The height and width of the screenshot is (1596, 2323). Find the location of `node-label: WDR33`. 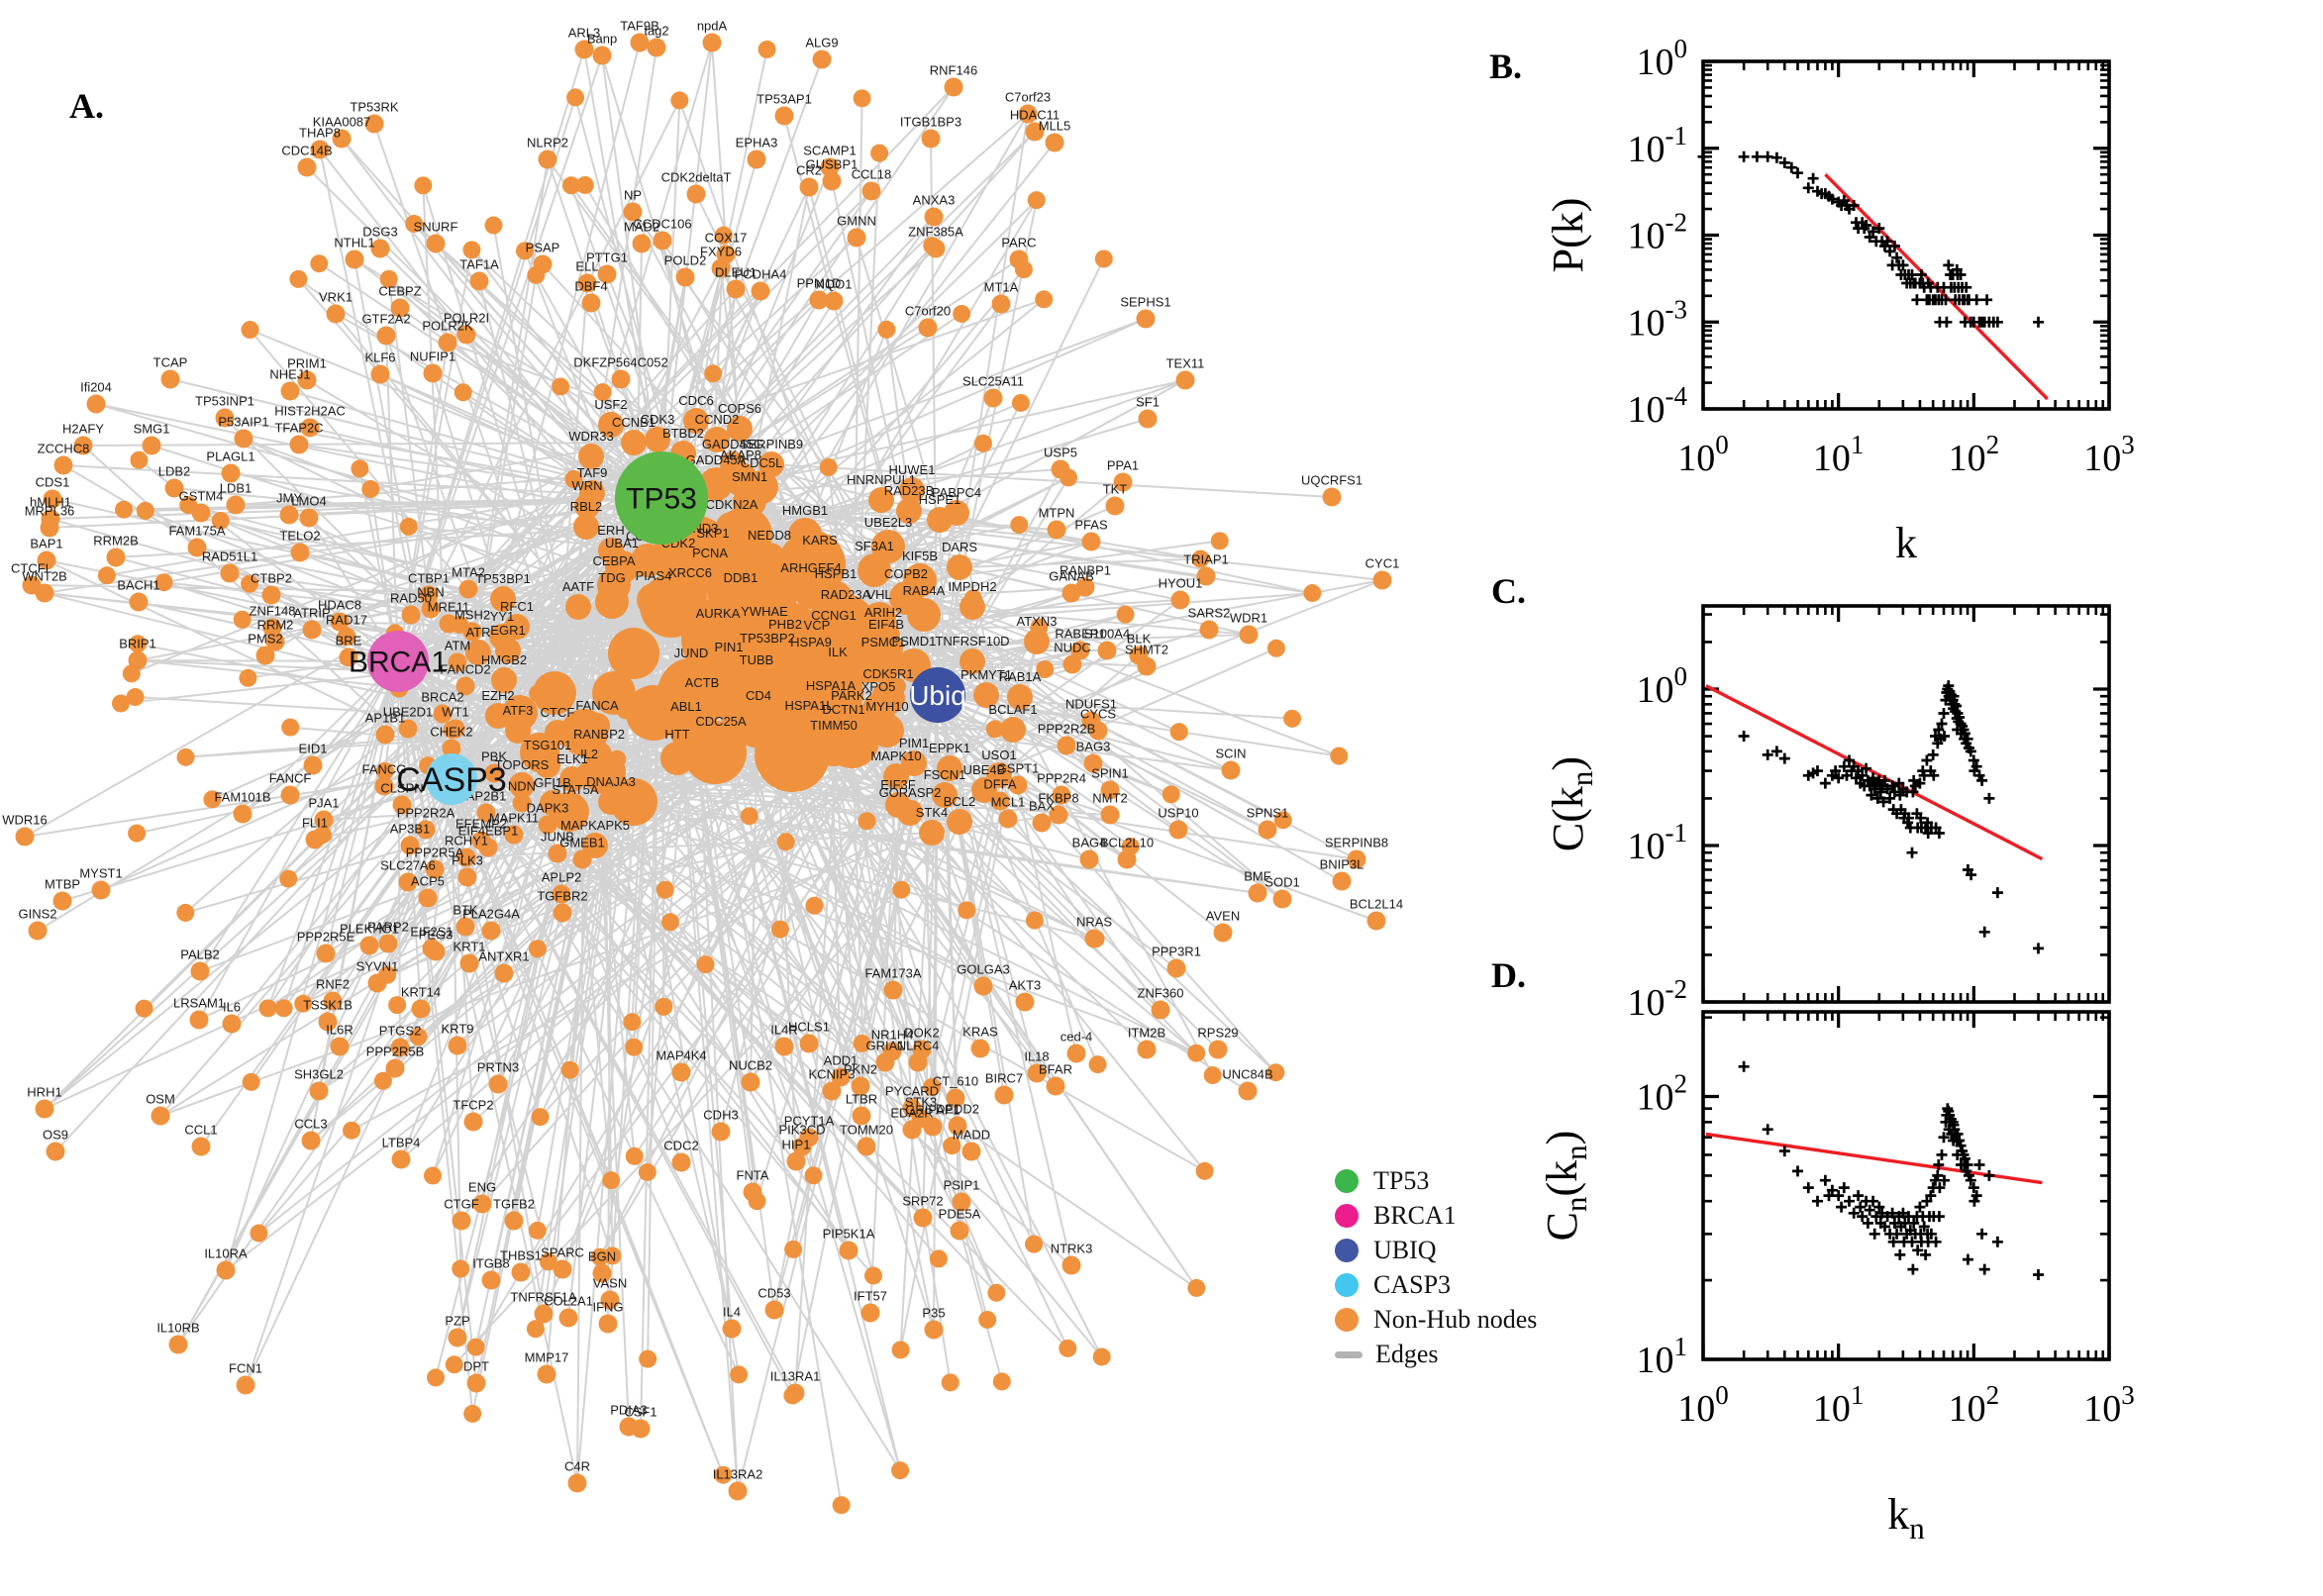

node-label: WDR33 is located at coordinates (591, 436).